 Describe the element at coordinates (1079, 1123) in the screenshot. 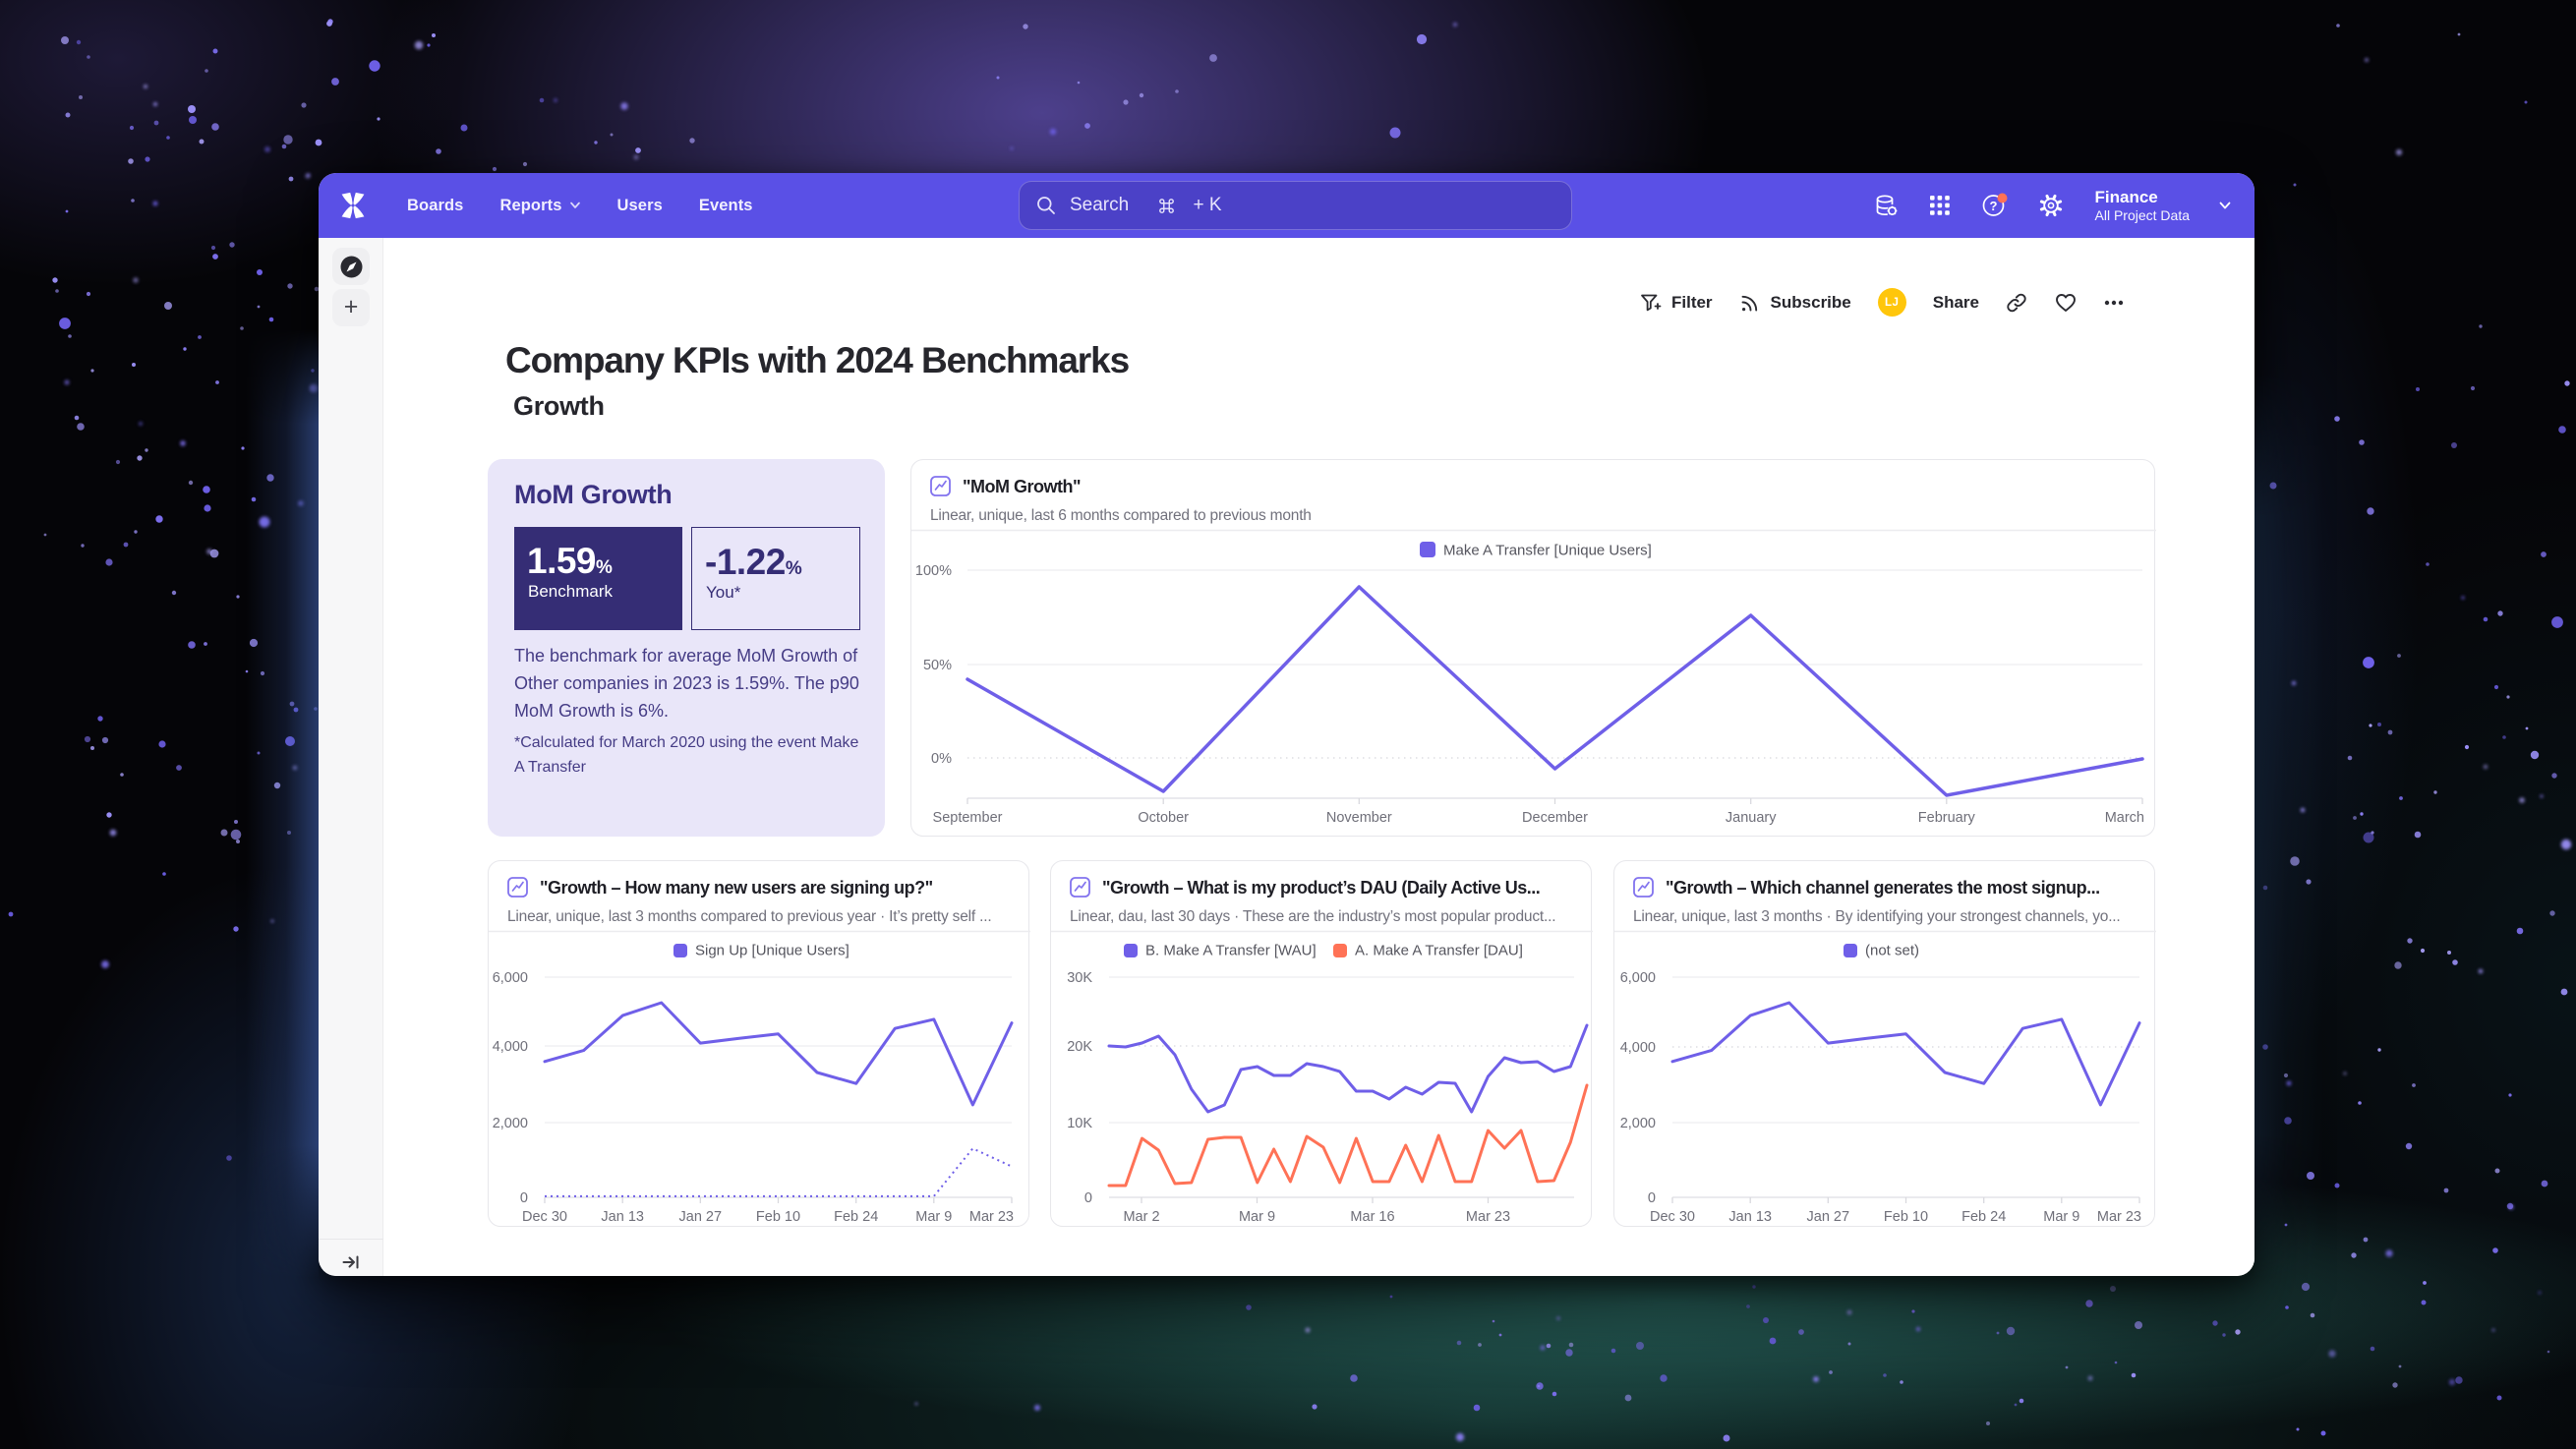

I see `svg-text: 10K` at that location.